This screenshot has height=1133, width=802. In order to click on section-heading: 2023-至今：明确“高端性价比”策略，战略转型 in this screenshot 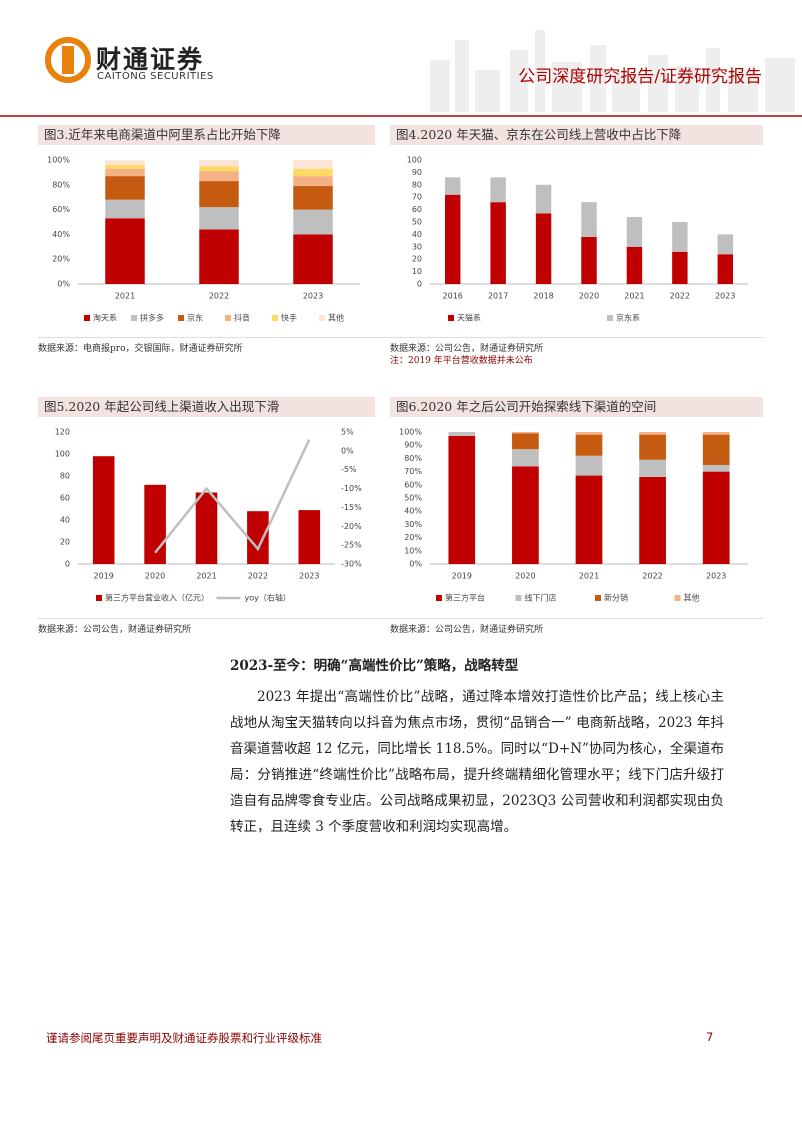, I will do `click(374, 666)`.